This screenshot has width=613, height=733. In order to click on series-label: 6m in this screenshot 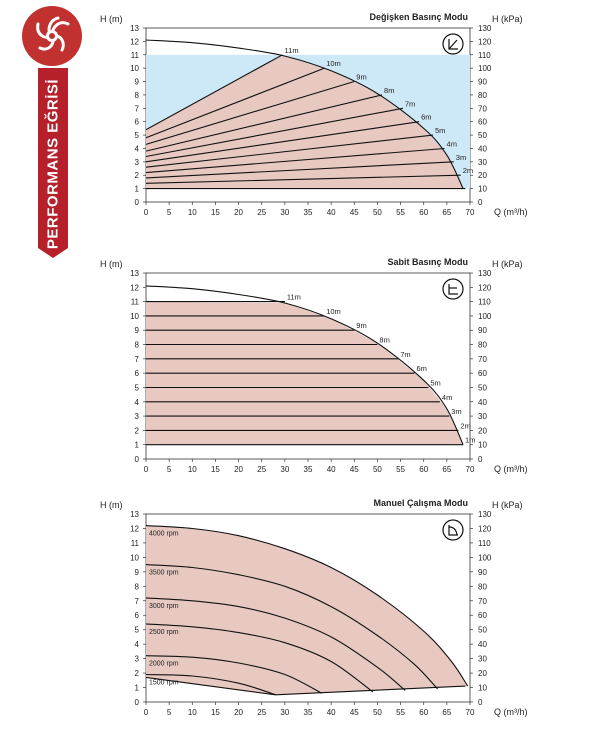, I will do `click(426, 117)`.